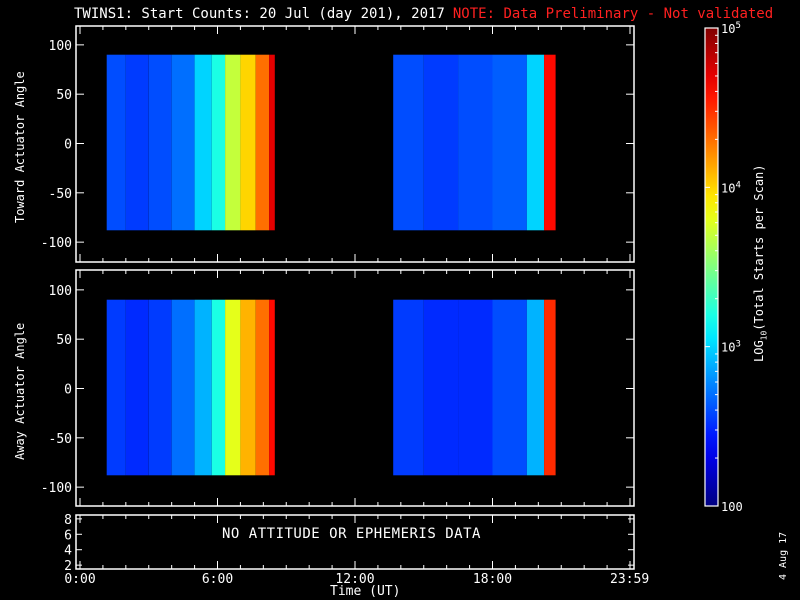 This screenshot has width=800, height=600. What do you see at coordinates (20, 147) in the screenshot?
I see `top-ylabel: Toward Actuator Angle` at bounding box center [20, 147].